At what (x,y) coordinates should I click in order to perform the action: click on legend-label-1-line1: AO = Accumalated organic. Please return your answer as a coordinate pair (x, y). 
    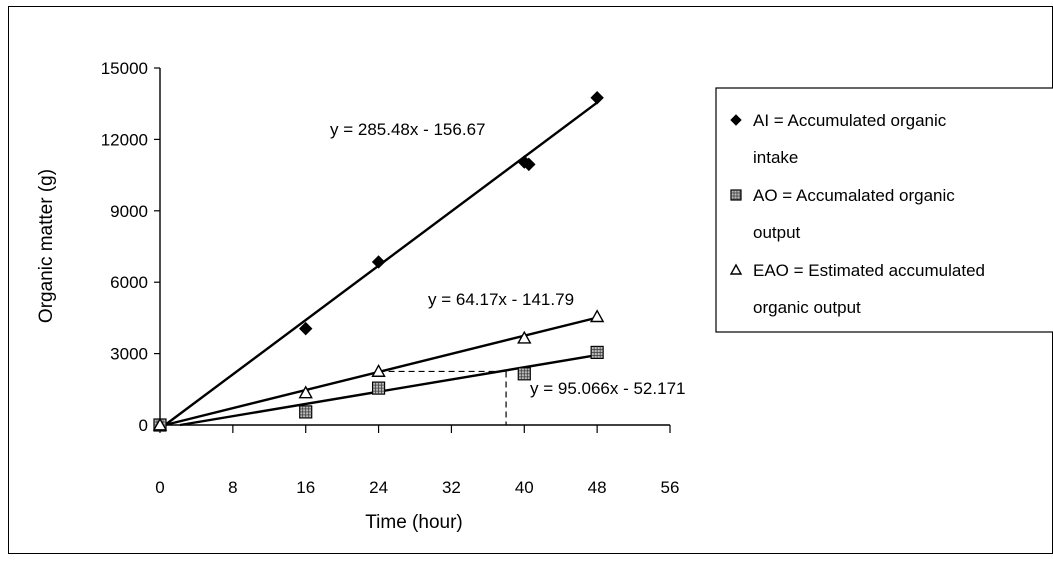
    Looking at the image, I should click on (854, 195).